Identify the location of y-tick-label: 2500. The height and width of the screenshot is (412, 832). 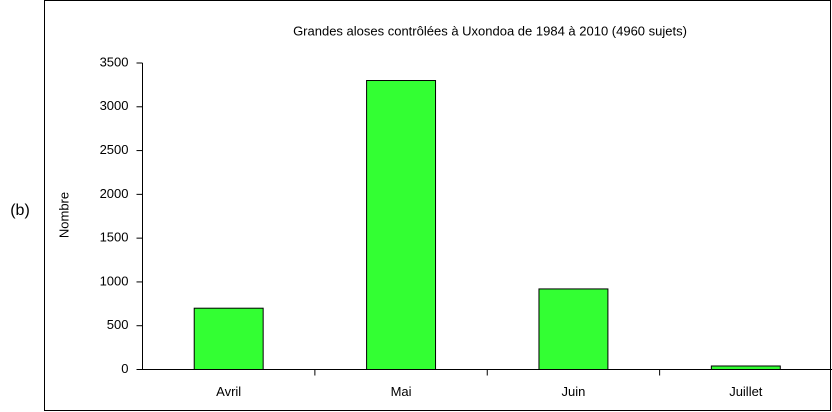
(114, 149).